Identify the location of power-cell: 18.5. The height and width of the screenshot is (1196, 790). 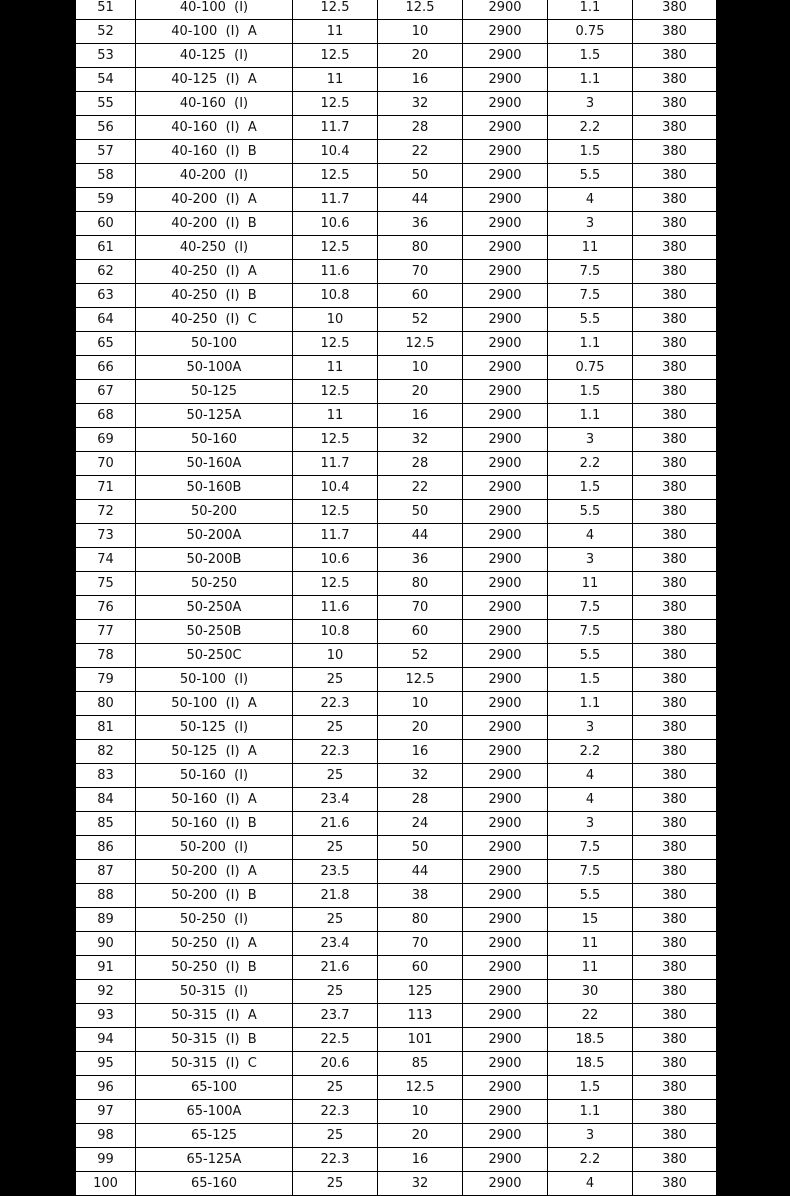
(590, 1039).